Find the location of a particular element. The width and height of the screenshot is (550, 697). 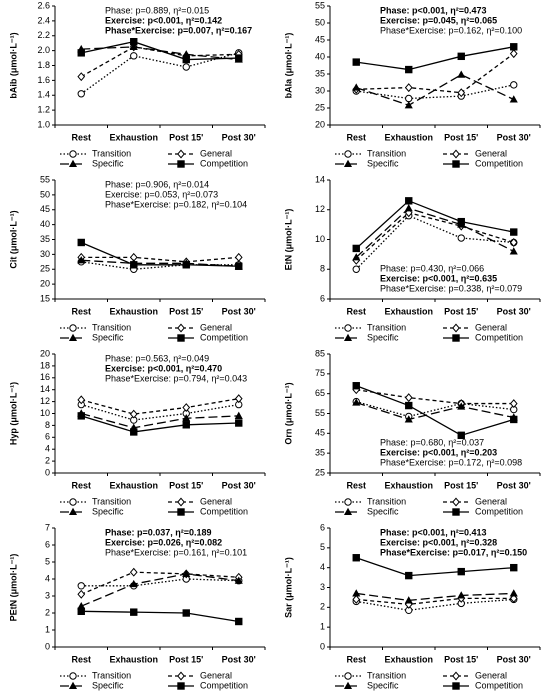

y-tick-label: 2 is located at coordinates (47, 460).